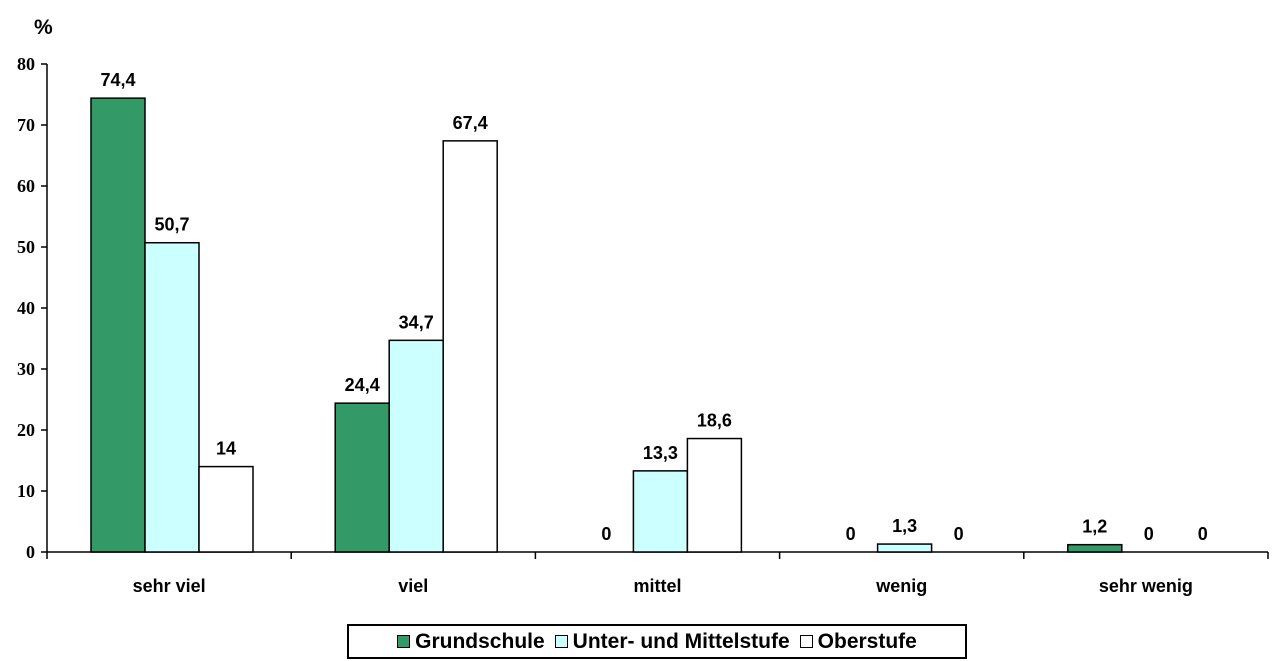  What do you see at coordinates (806, 641) in the screenshot?
I see `legend-swatch-oberstufe` at bounding box center [806, 641].